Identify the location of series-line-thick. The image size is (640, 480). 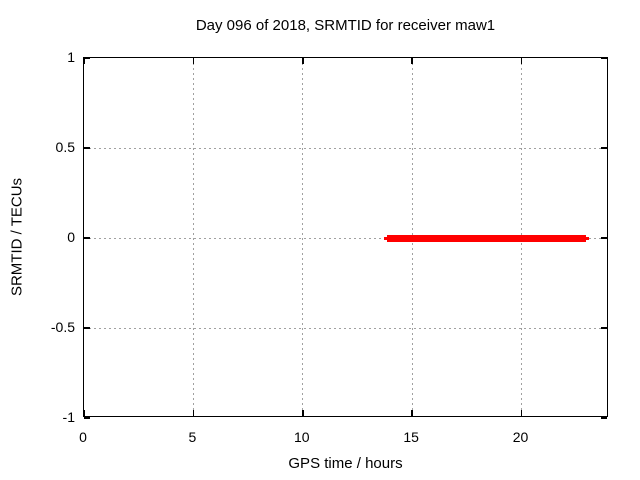
(486, 238).